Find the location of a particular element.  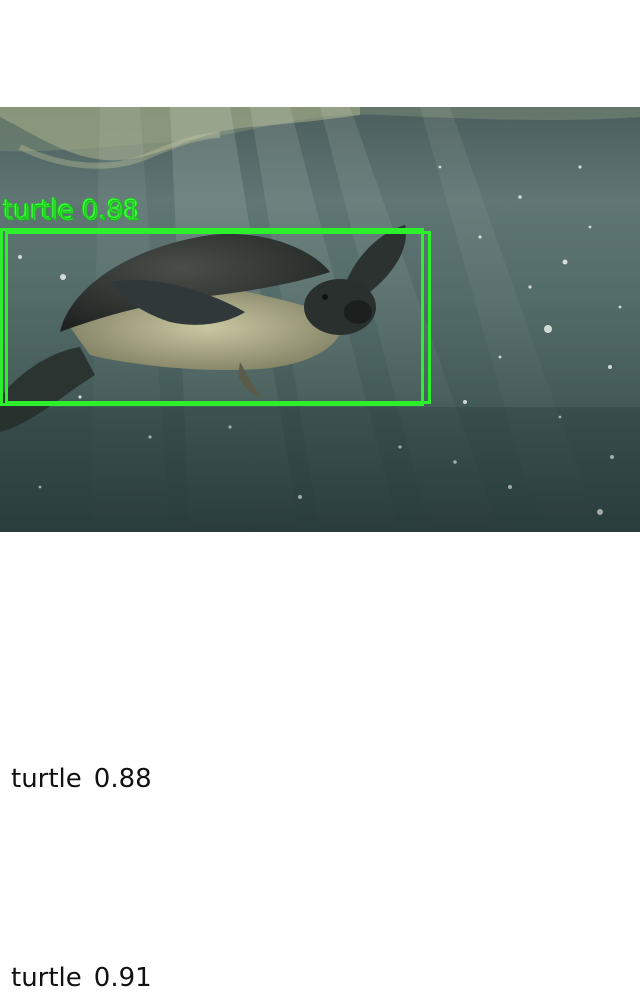

caption-score: 0.91 is located at coordinates (122, 978).